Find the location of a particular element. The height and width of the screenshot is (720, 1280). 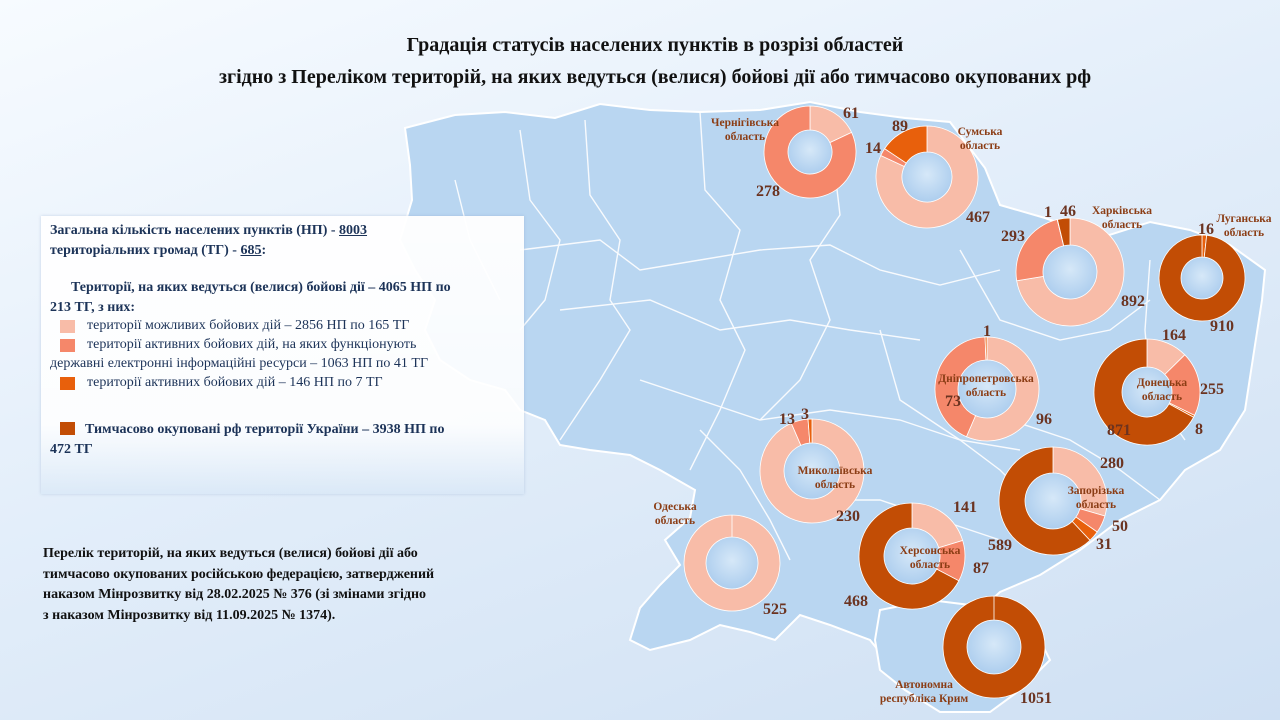

region-label: Миколаївська область is located at coordinates (835, 478).